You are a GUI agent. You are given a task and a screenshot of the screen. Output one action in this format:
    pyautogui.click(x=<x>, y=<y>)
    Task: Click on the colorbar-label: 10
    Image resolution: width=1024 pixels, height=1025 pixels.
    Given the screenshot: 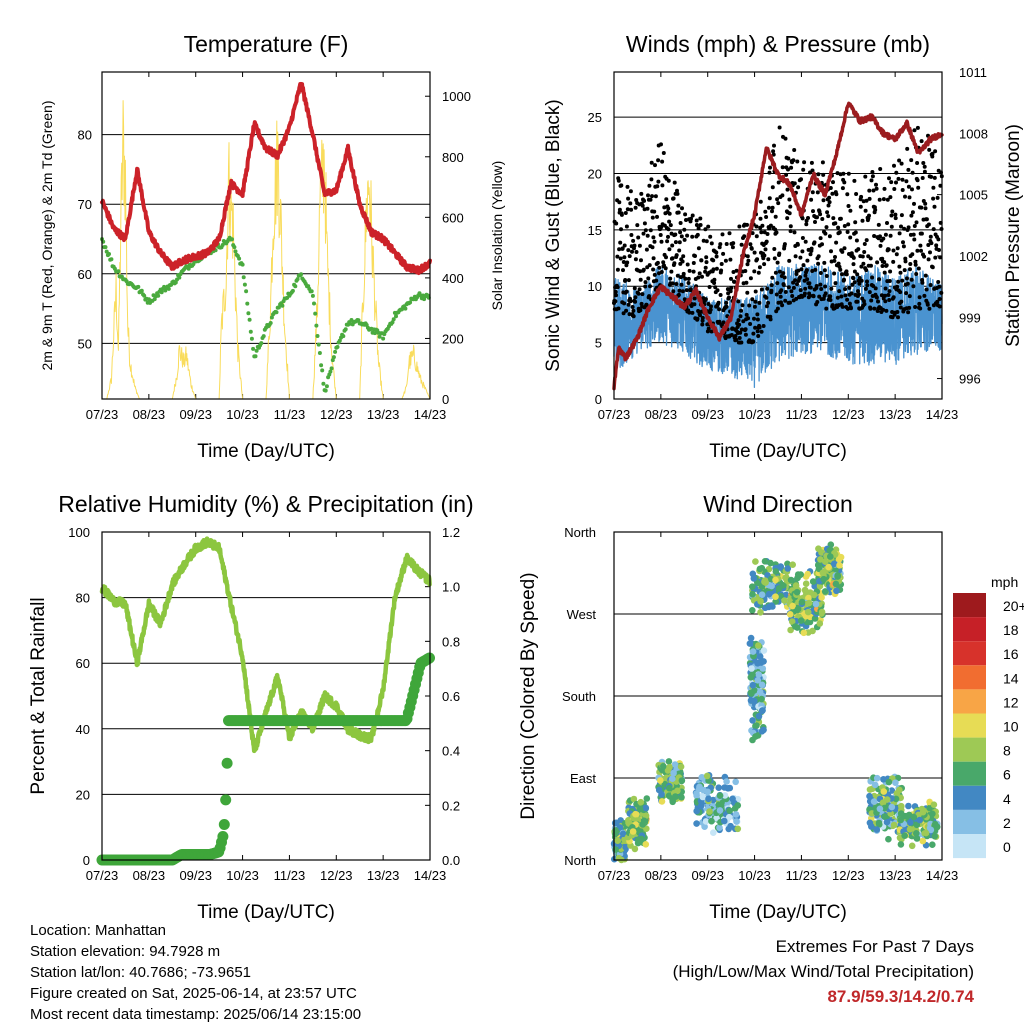 What is the action you would take?
    pyautogui.click(x=1011, y=727)
    